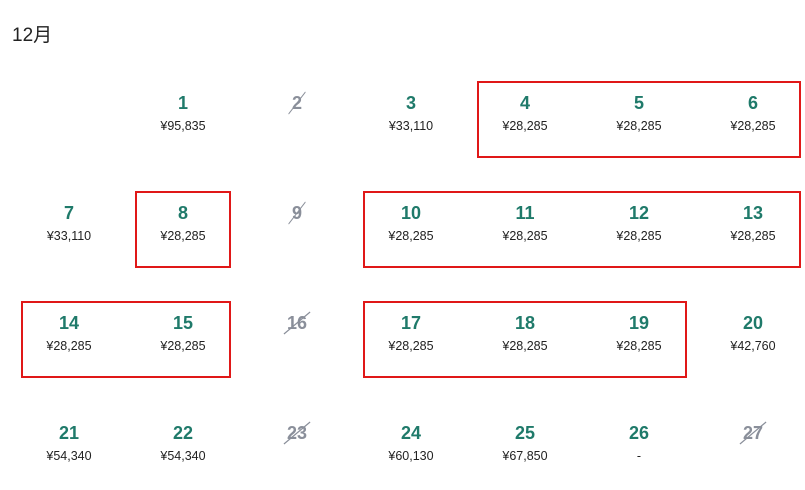  I want to click on day-number: 10, so click(411, 213).